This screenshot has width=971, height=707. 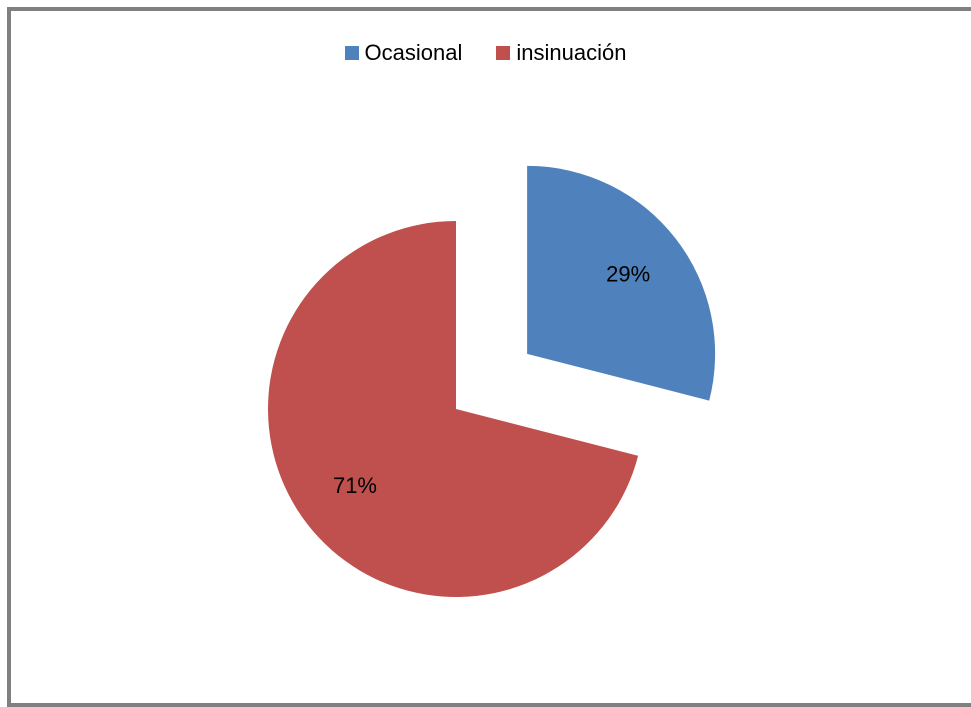 I want to click on legend-item-insinuacion: insinuación, so click(x=561, y=53).